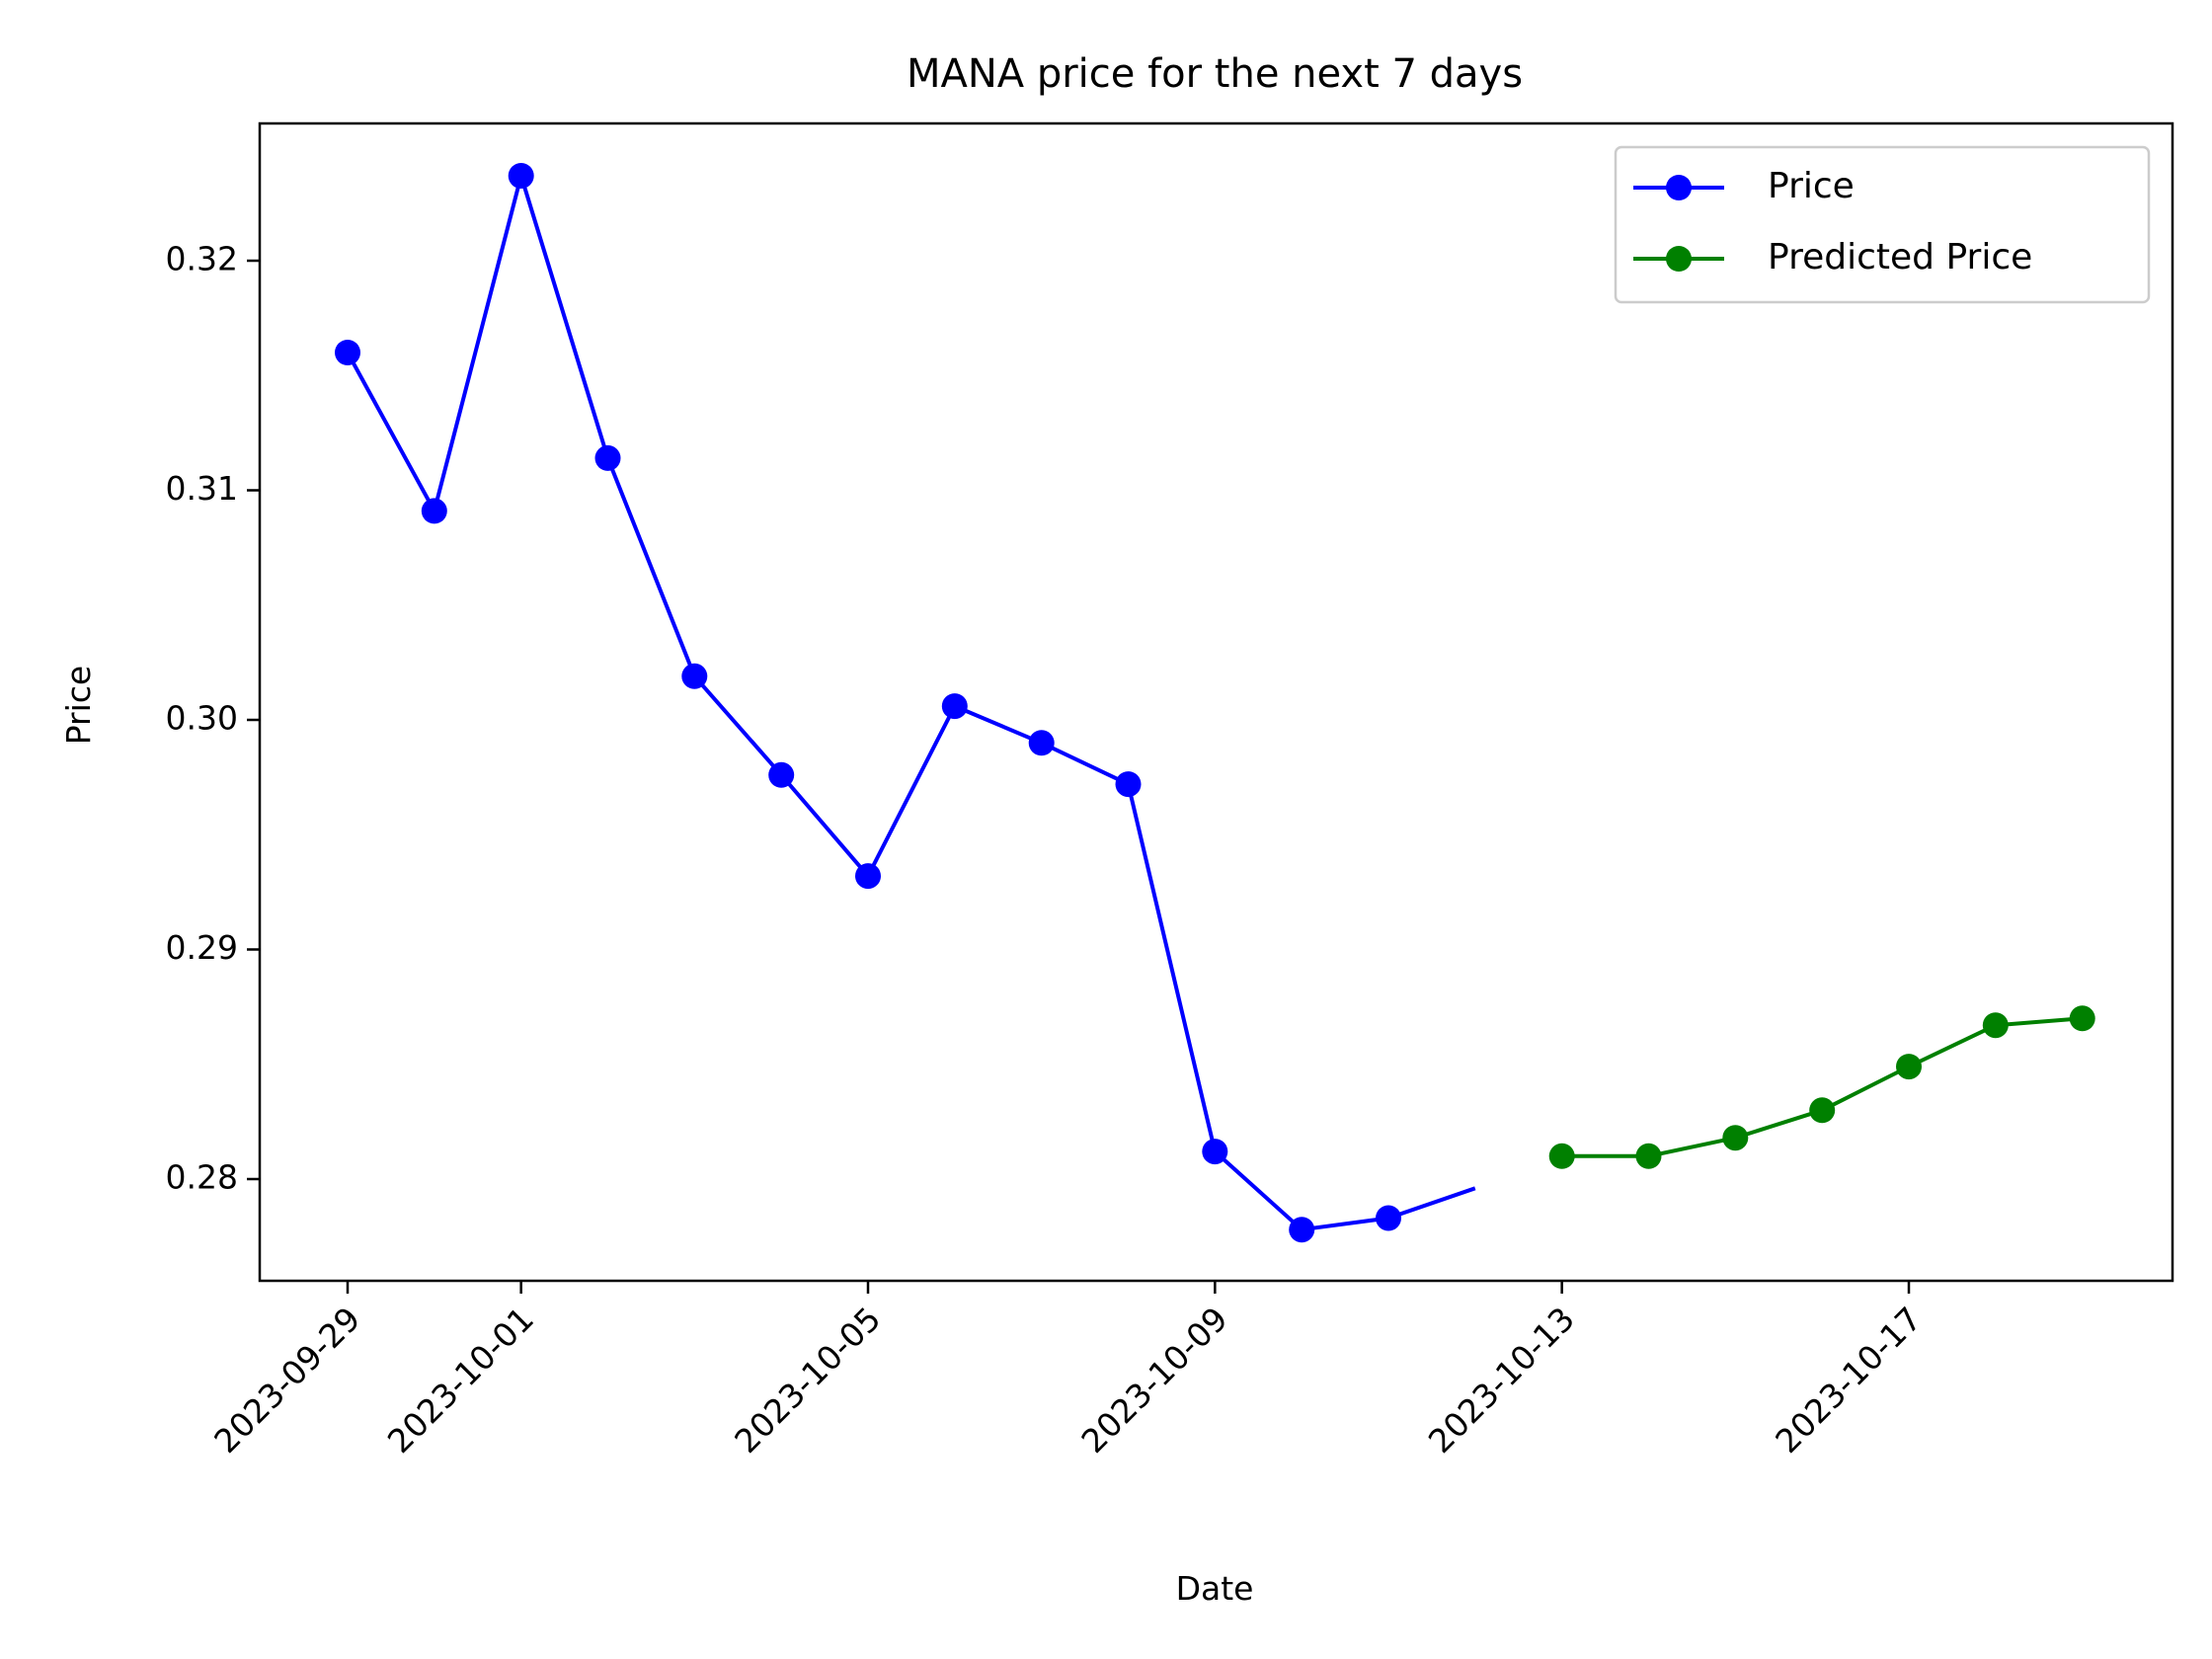 The height and width of the screenshot is (1659, 2212). Describe the element at coordinates (202, 719) in the screenshot. I see `y-tick-label: 0.30` at that location.